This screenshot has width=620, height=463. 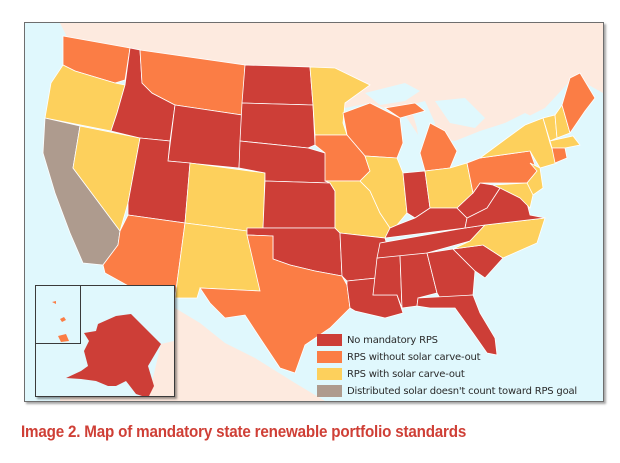 What do you see at coordinates (414, 357) in the screenshot?
I see `legend-label: RPS without solar carve-out` at bounding box center [414, 357].